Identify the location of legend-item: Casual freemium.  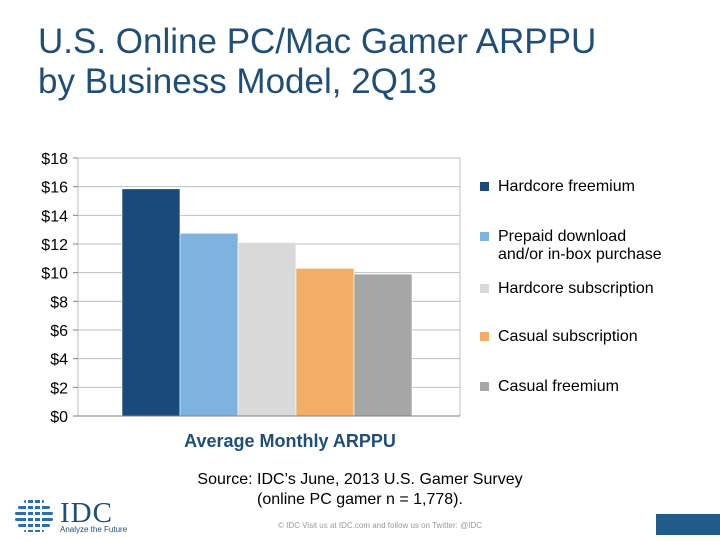
(549, 387).